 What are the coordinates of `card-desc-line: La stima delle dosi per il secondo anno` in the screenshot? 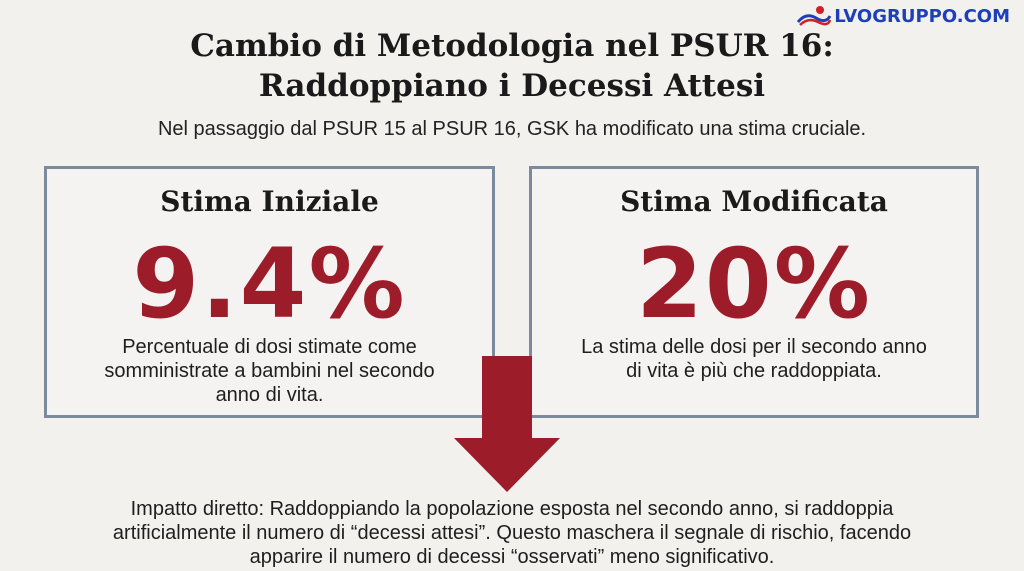 It's located at (754, 347).